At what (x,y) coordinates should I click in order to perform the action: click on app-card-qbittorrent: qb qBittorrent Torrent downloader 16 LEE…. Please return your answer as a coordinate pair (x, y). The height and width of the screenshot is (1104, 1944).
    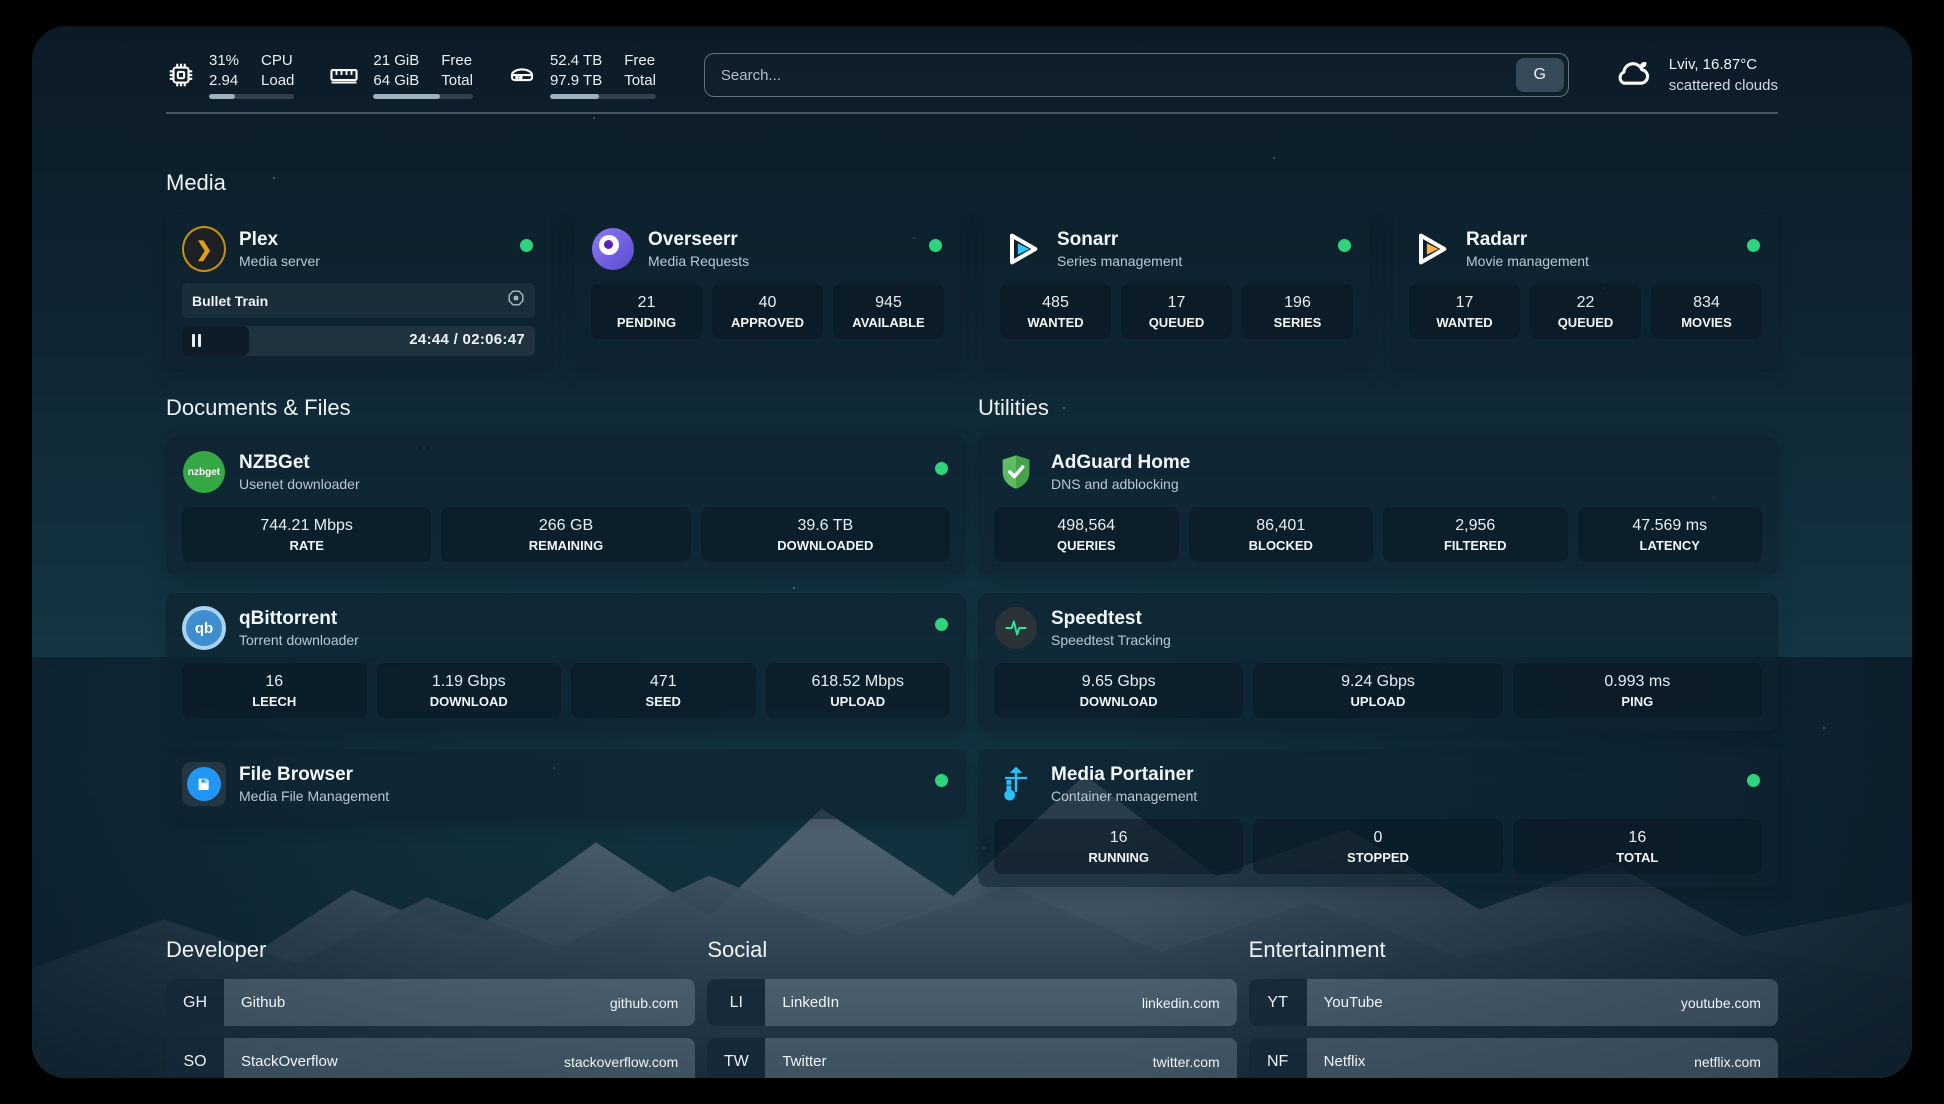
    Looking at the image, I should click on (566, 662).